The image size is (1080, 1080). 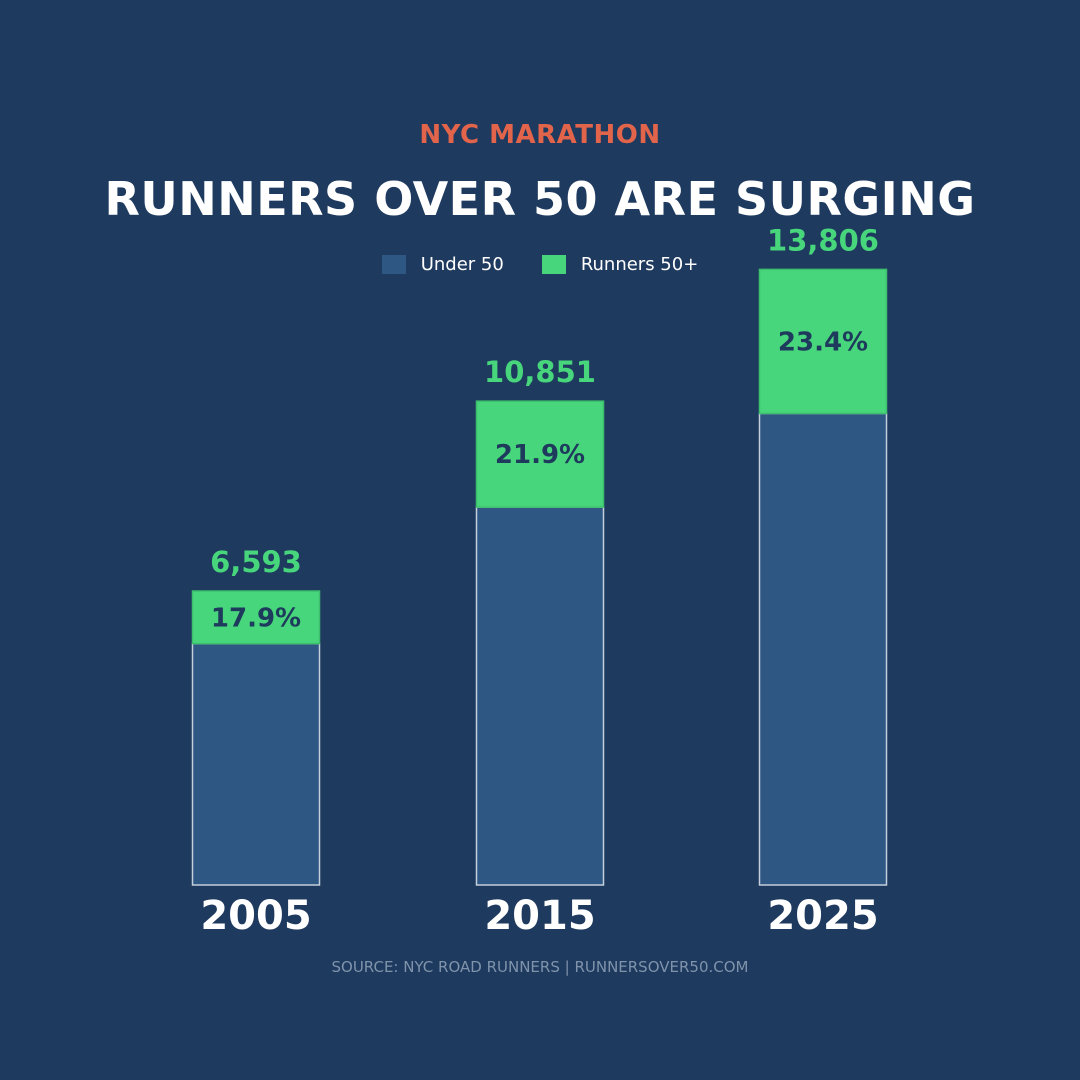 I want to click on percent-label-2005: 17.9%, so click(x=256, y=618).